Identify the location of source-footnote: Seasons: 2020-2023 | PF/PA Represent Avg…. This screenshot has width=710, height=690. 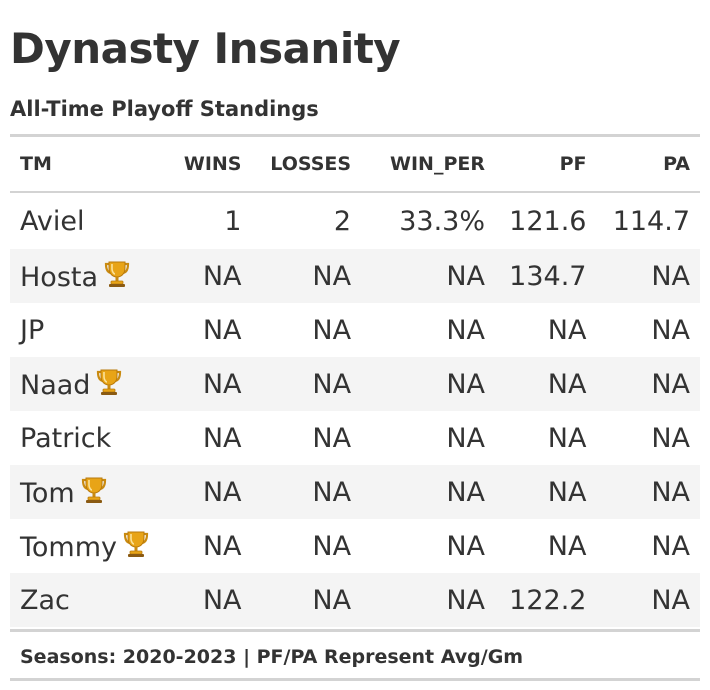
(272, 657).